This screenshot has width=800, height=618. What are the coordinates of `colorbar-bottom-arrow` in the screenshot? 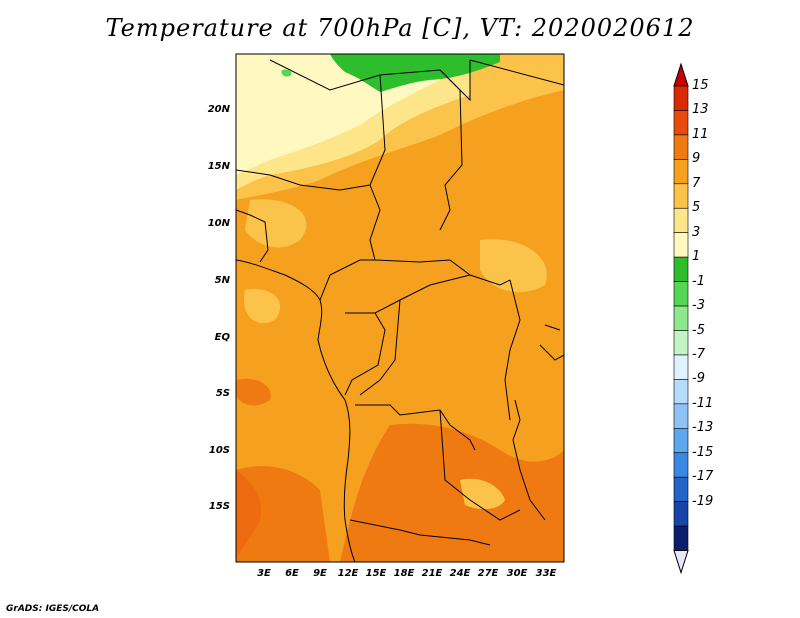 It's located at (681, 562).